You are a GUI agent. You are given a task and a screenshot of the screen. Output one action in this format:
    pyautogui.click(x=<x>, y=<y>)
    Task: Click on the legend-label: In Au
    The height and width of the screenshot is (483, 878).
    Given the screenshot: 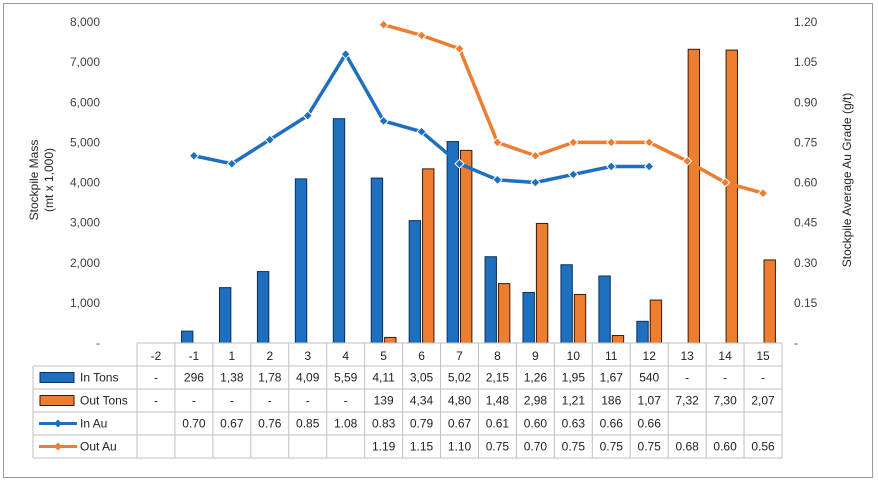 What is the action you would take?
    pyautogui.click(x=93, y=424)
    